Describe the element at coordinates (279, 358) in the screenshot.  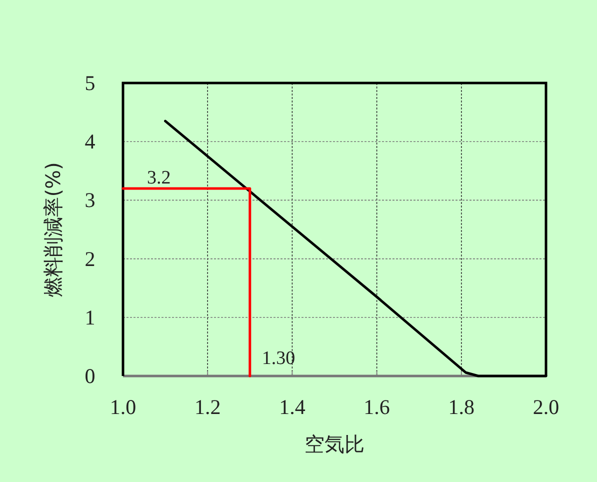
I see `annotation: 1.30` at that location.